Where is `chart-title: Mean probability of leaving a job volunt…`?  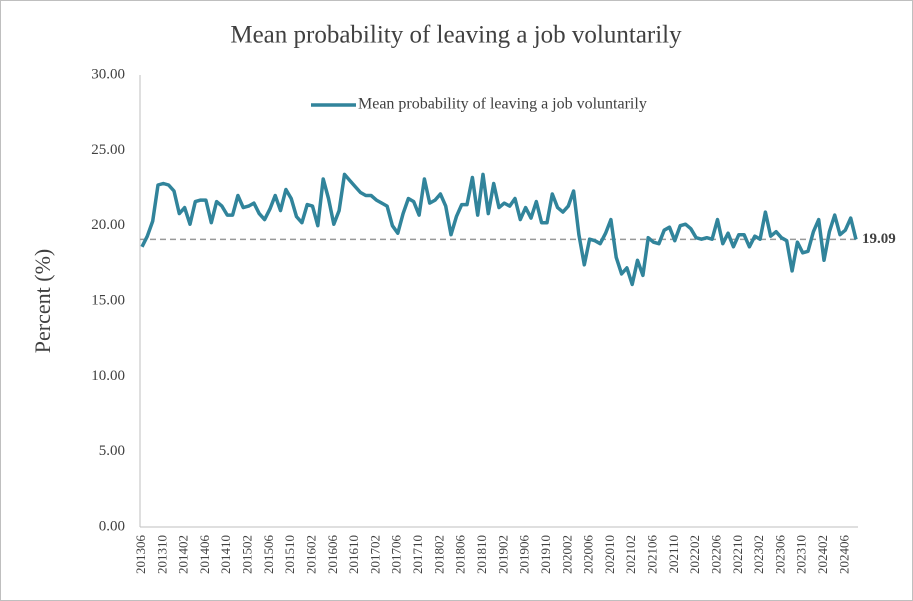 chart-title: Mean probability of leaving a job volunt… is located at coordinates (456, 35).